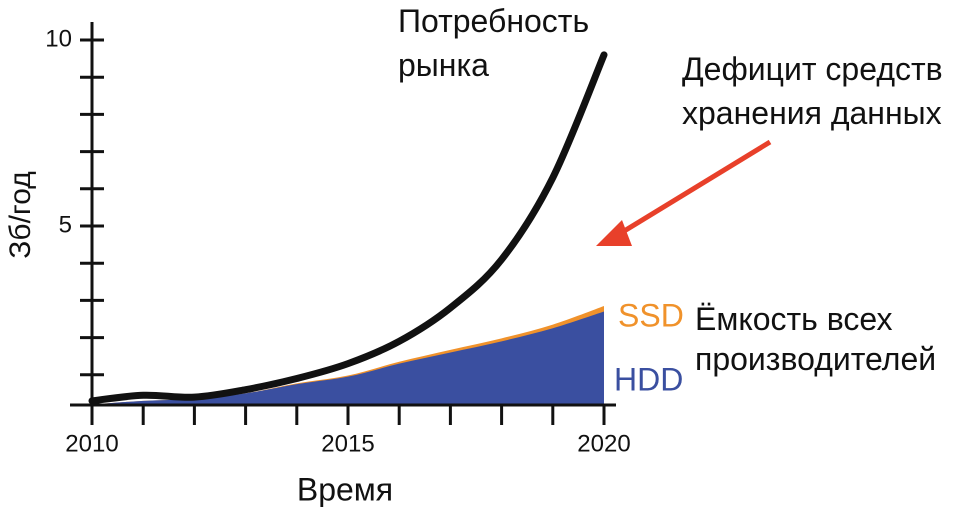 The width and height of the screenshot is (980, 514). I want to click on gap-arrow-head, so click(614, 233).